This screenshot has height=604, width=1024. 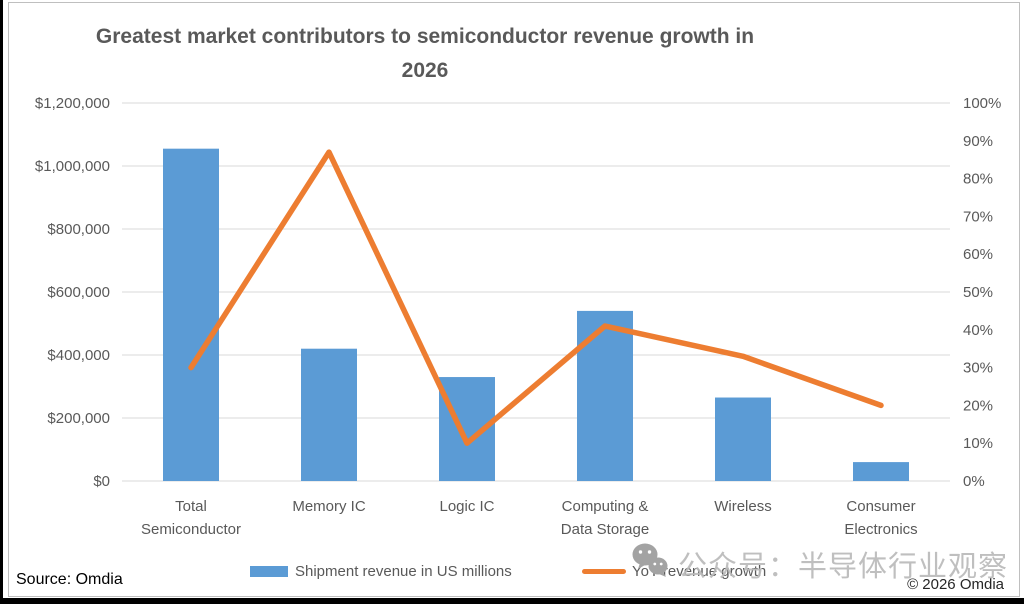 I want to click on y-axis-left-tick: $200,000, so click(x=78, y=418).